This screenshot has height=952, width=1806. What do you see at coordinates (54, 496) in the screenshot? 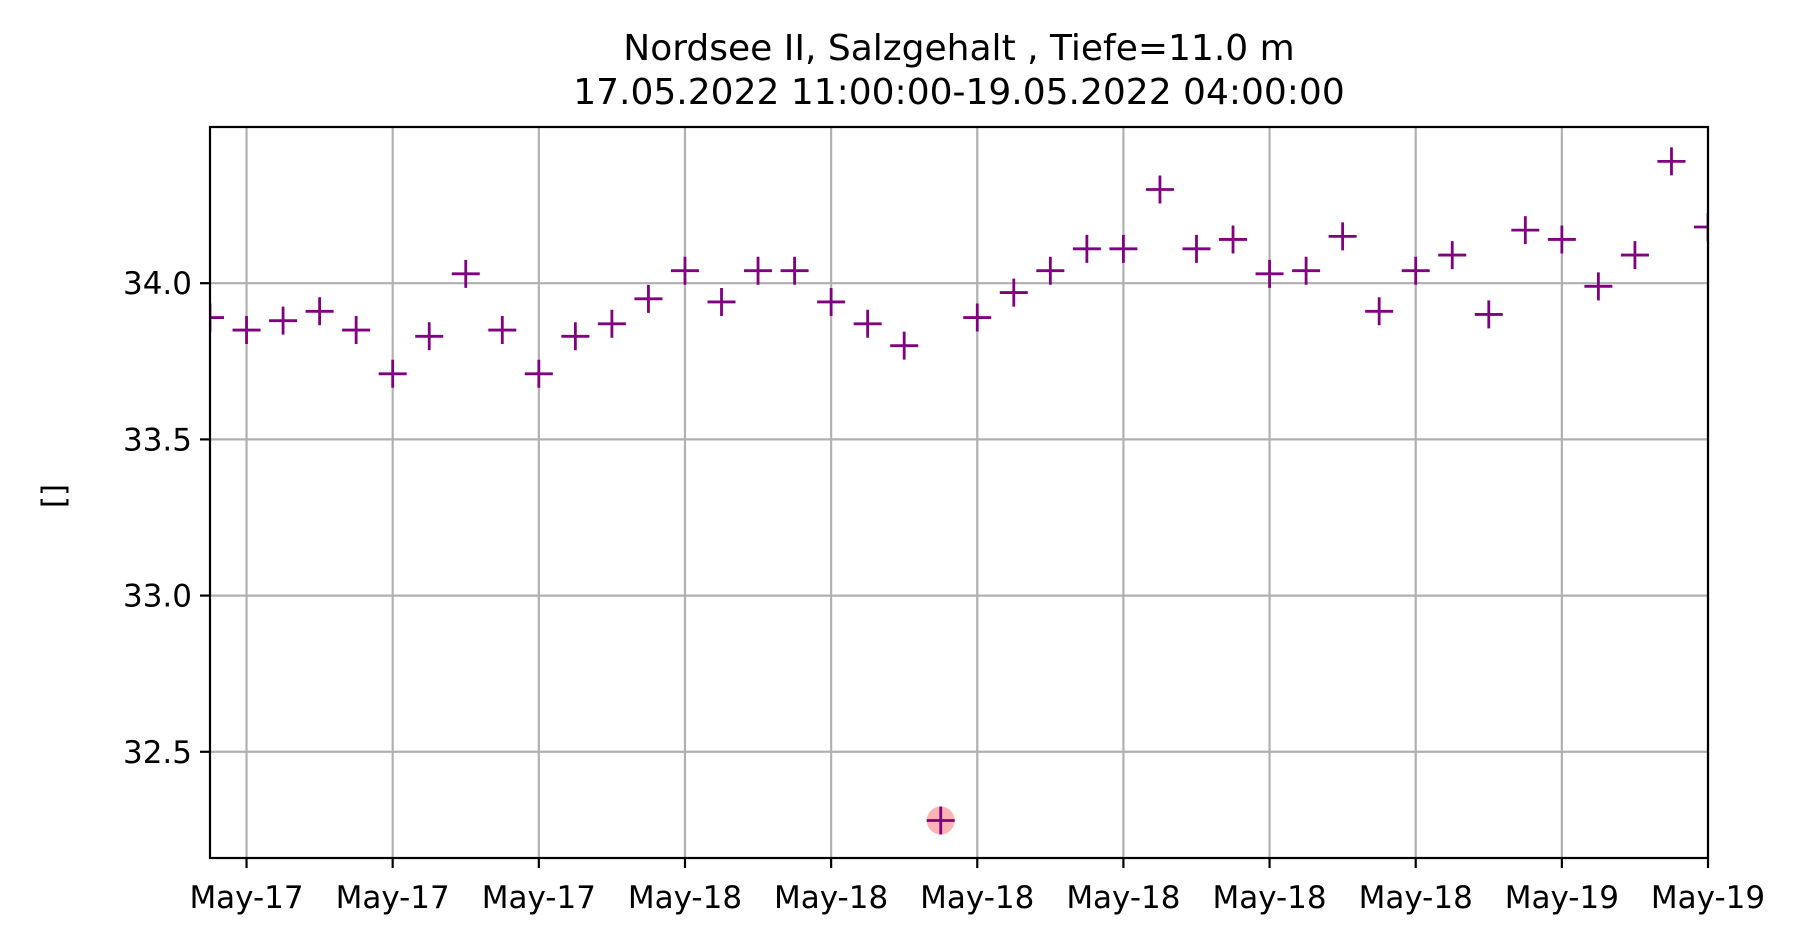
I see `y-axis-label: []` at bounding box center [54, 496].